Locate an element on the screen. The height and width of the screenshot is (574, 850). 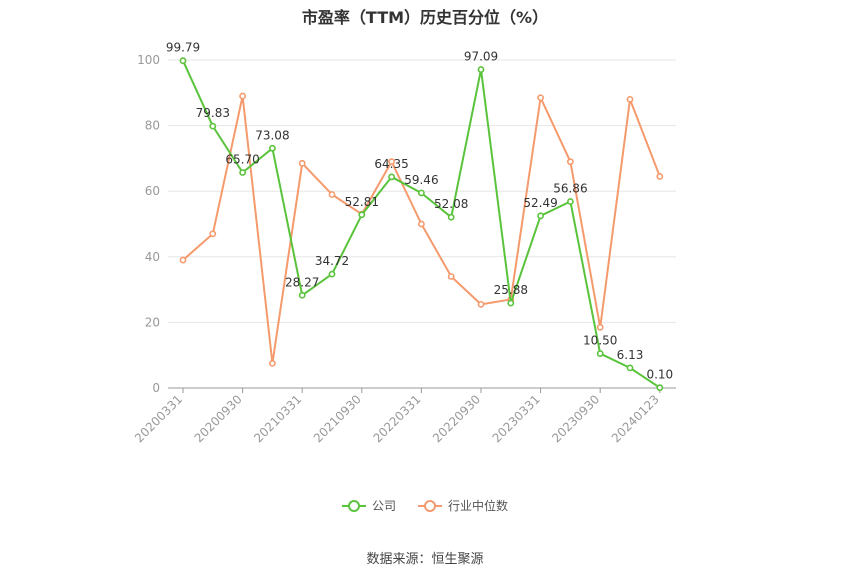
x-tick-label: 20240123 is located at coordinates (635, 418).